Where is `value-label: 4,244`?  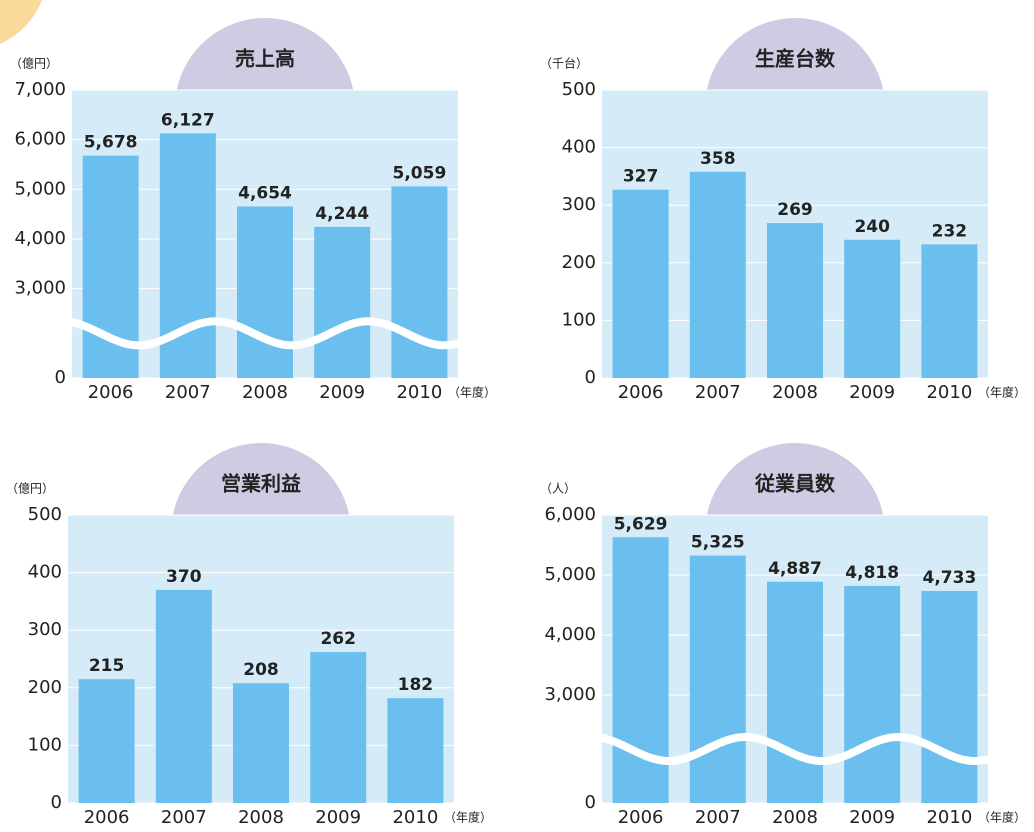
value-label: 4,244 is located at coordinates (342, 214).